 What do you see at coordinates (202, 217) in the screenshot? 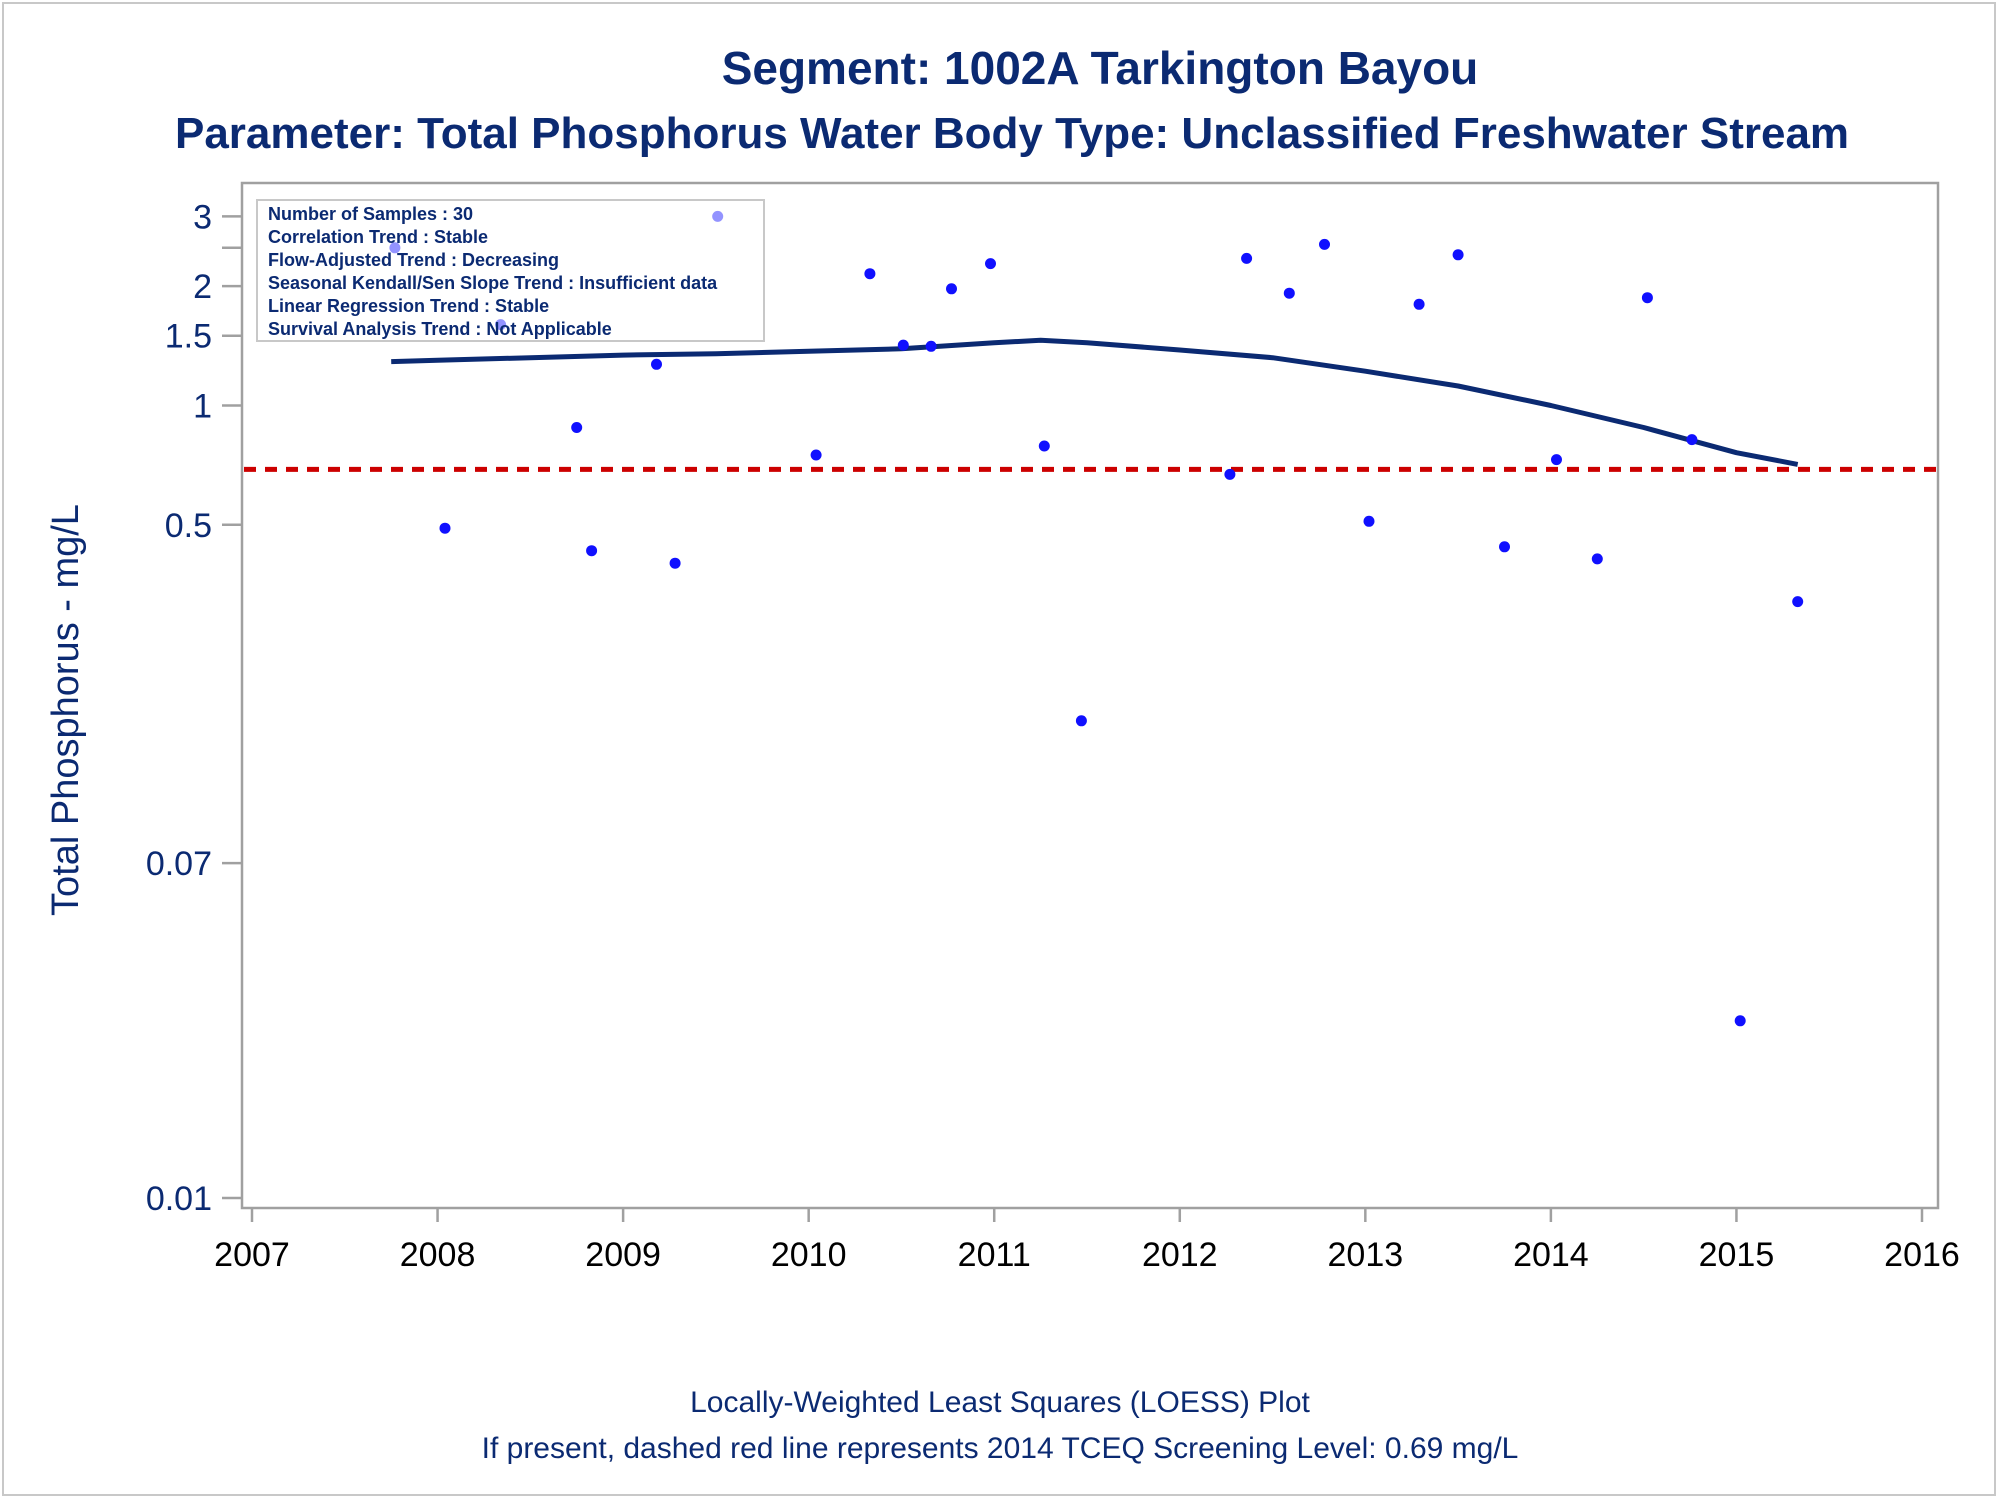
I see `y-tick-label: 3` at bounding box center [202, 217].